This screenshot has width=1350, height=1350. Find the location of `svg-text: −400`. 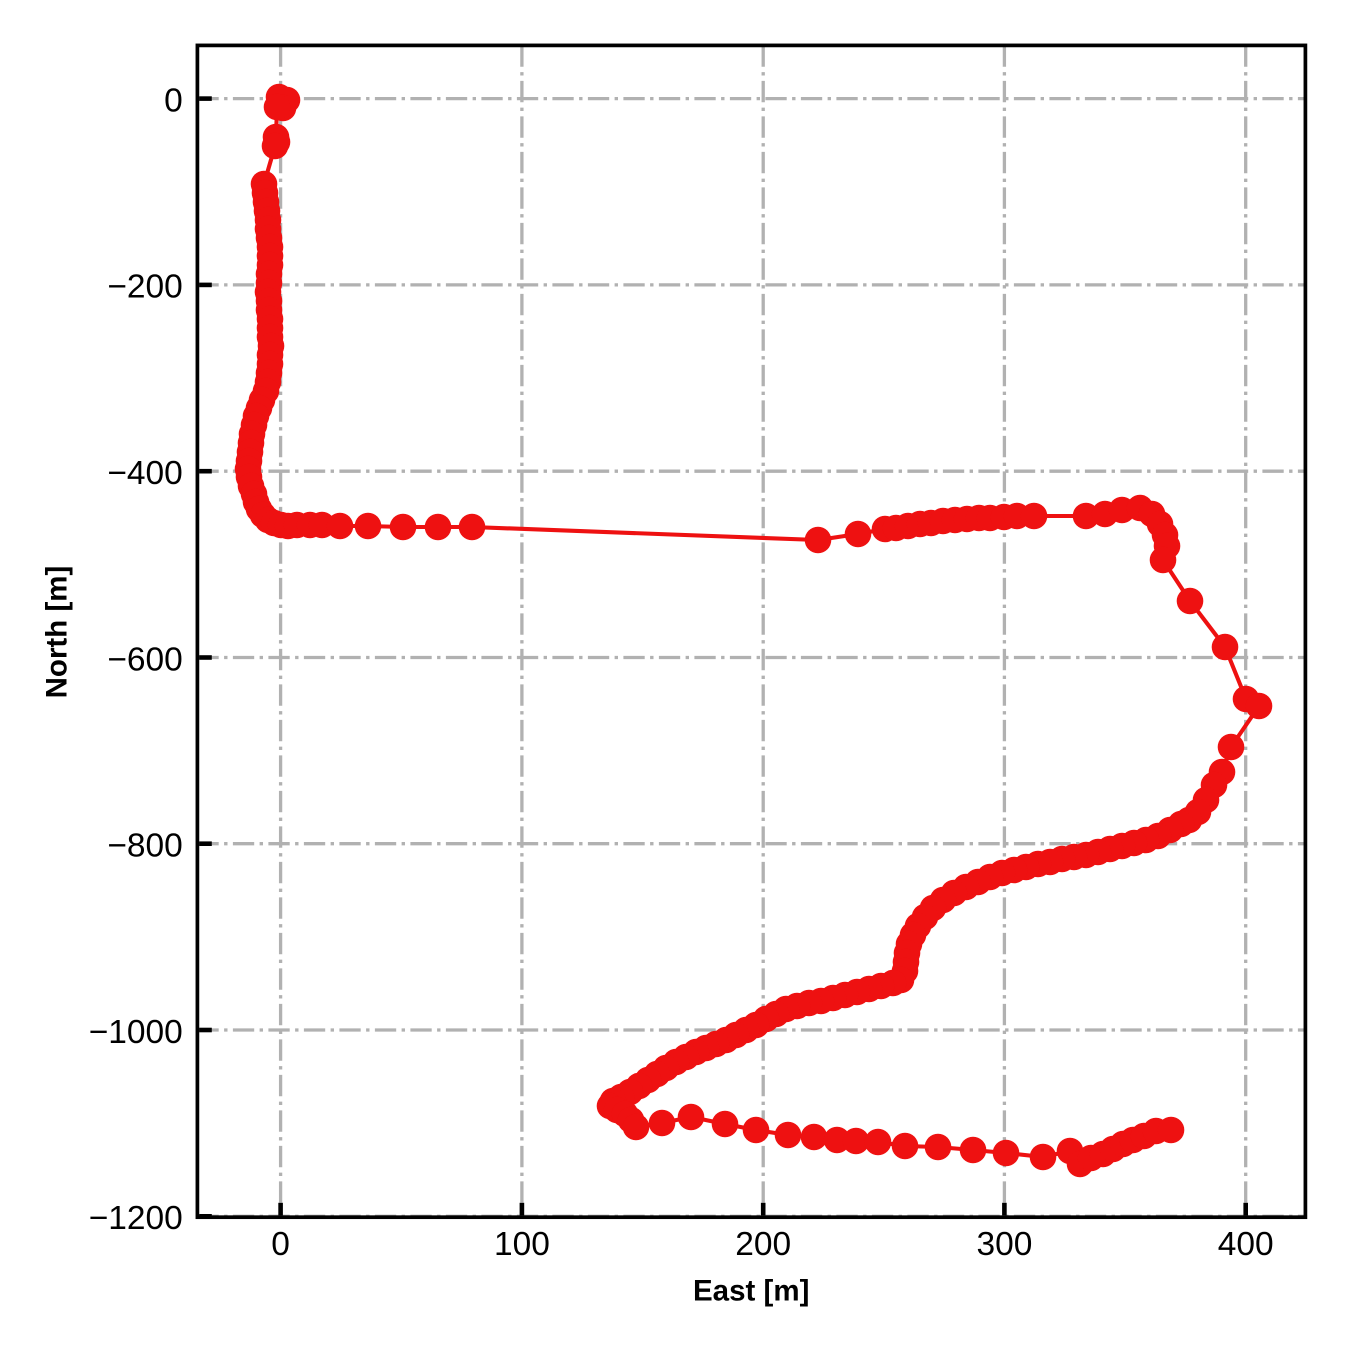

svg-text: −400 is located at coordinates (144, 473).